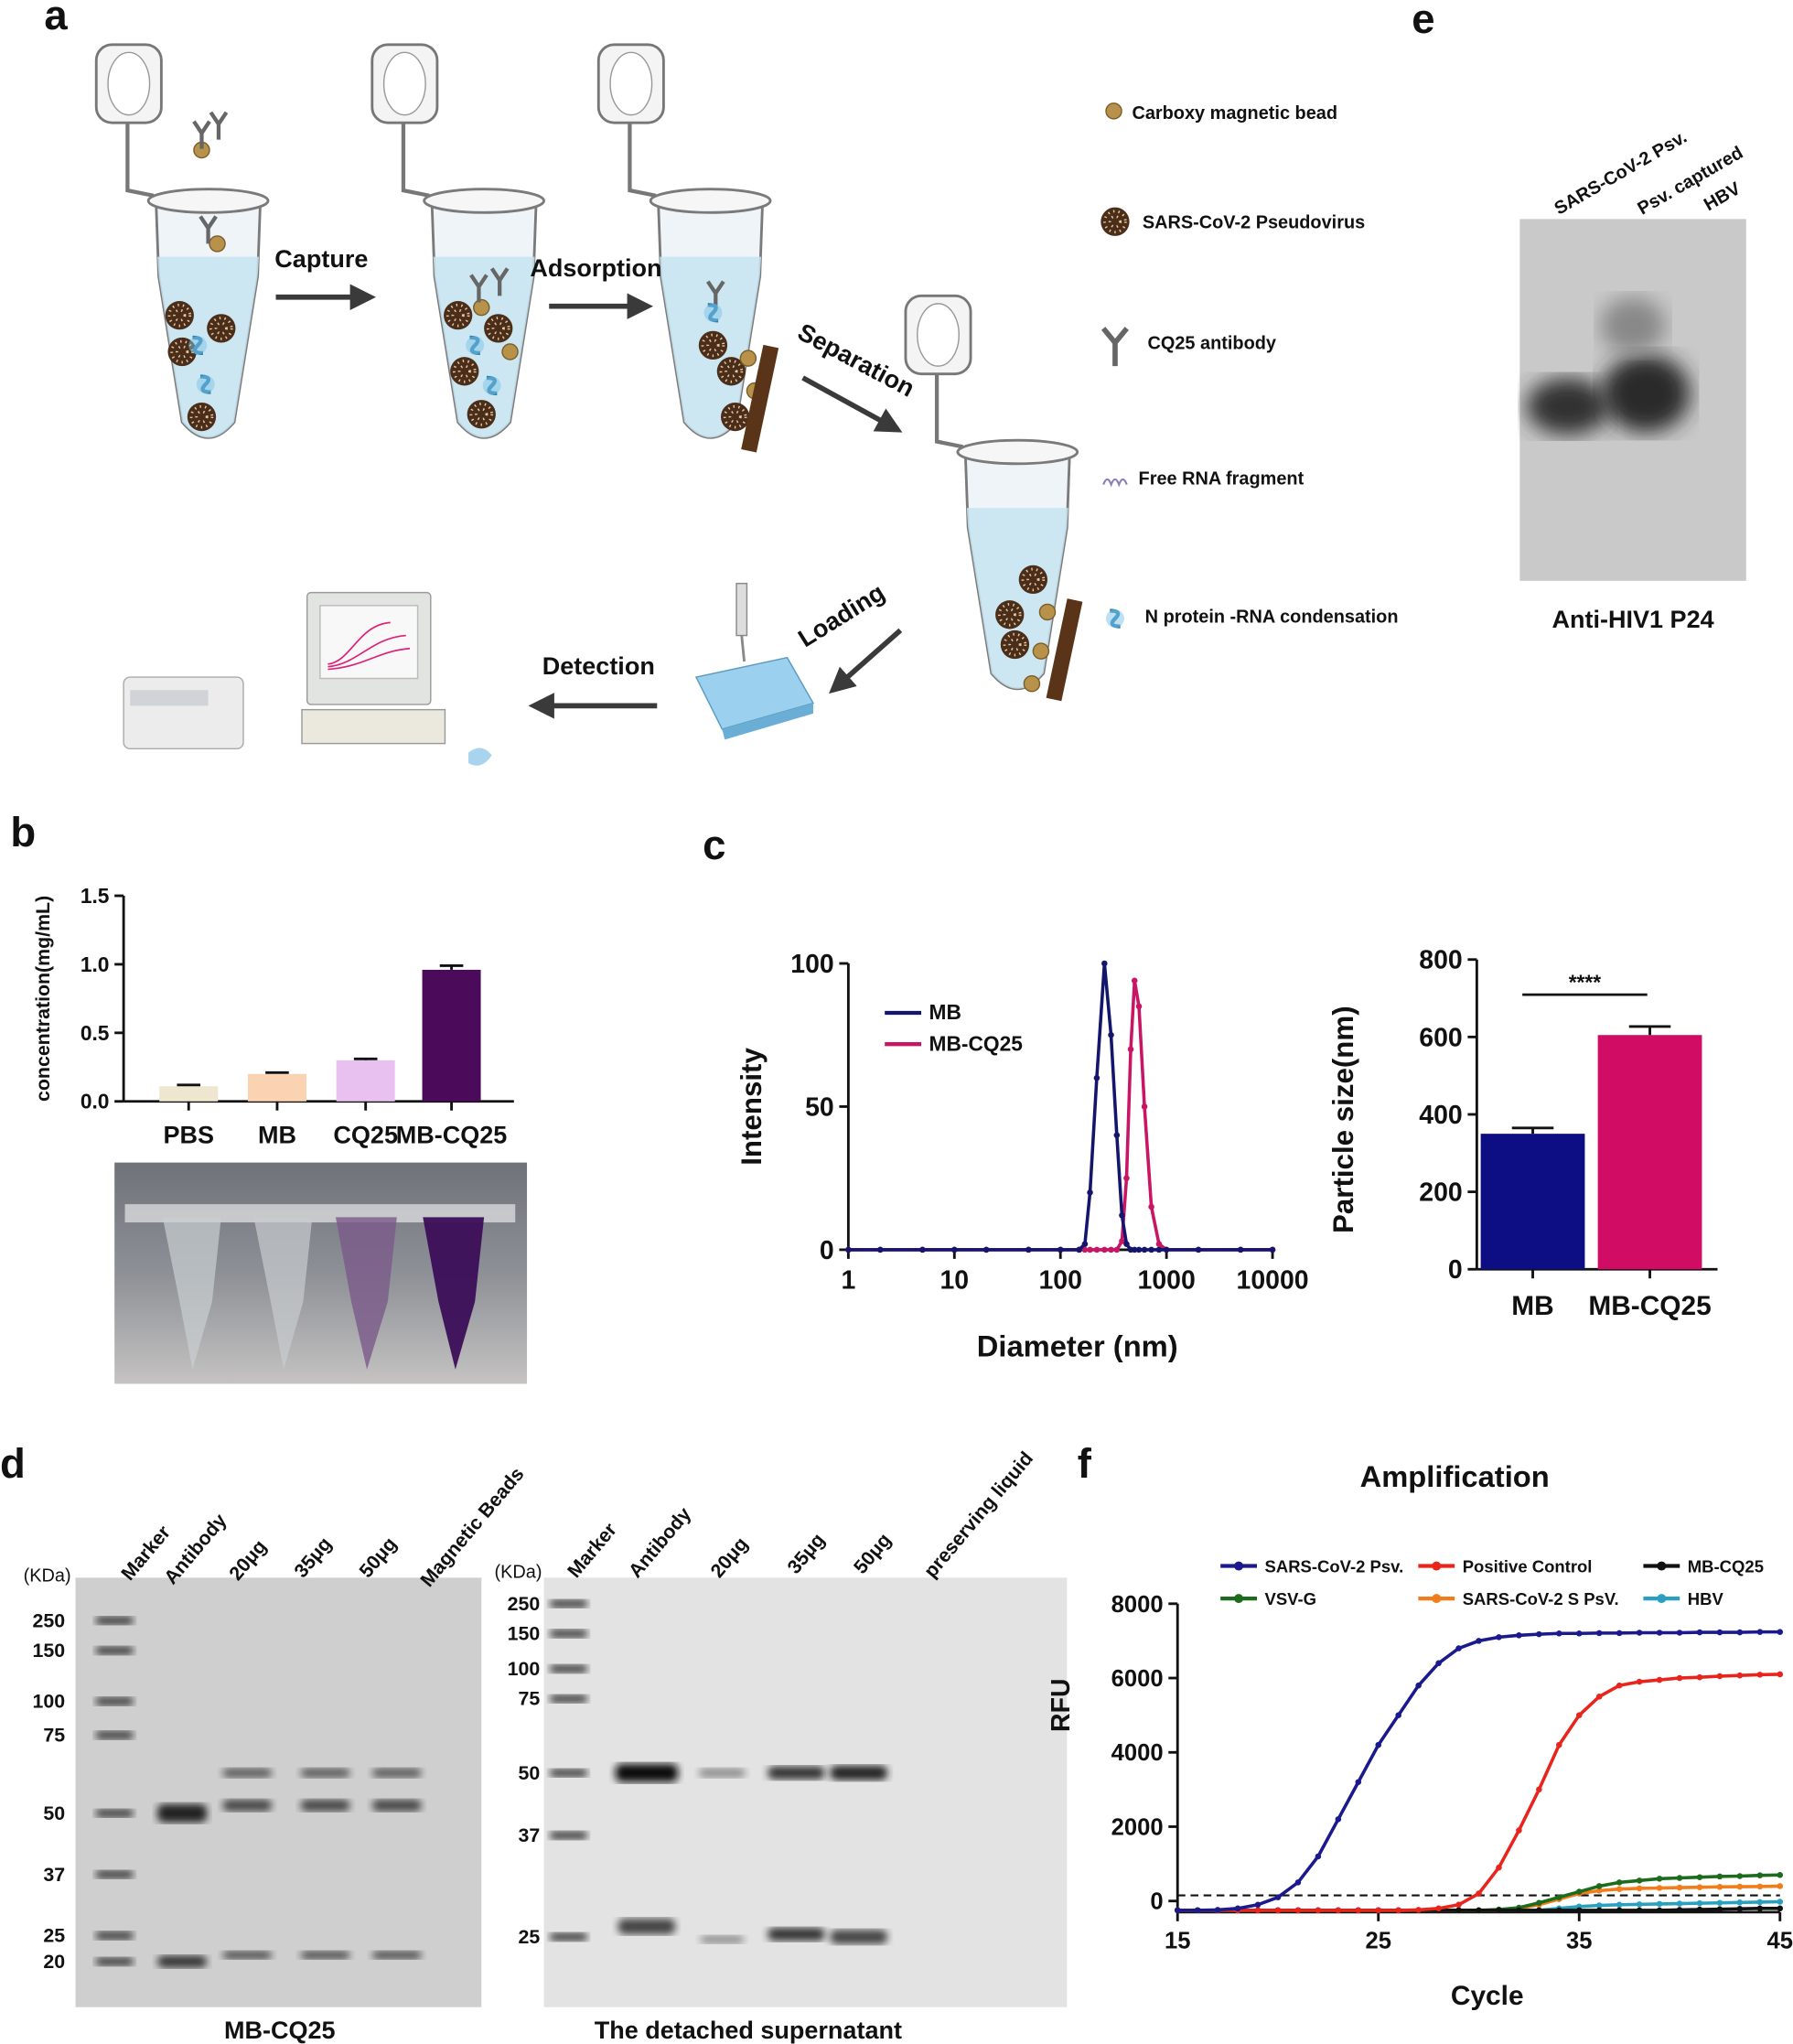  Describe the element at coordinates (530, 1699) in the screenshot. I see `marker-label: 75` at that location.